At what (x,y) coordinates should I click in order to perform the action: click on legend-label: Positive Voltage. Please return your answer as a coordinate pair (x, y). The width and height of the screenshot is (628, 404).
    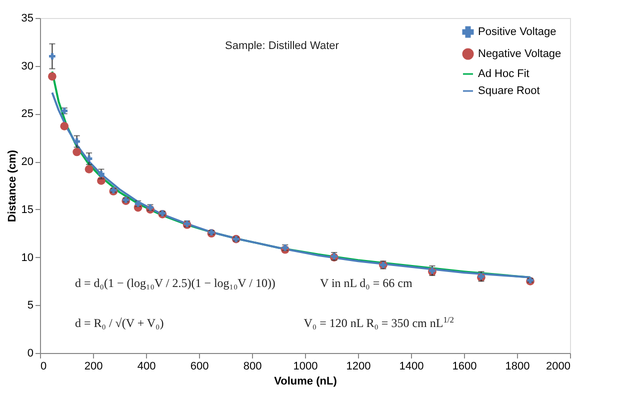
    Looking at the image, I should click on (517, 32).